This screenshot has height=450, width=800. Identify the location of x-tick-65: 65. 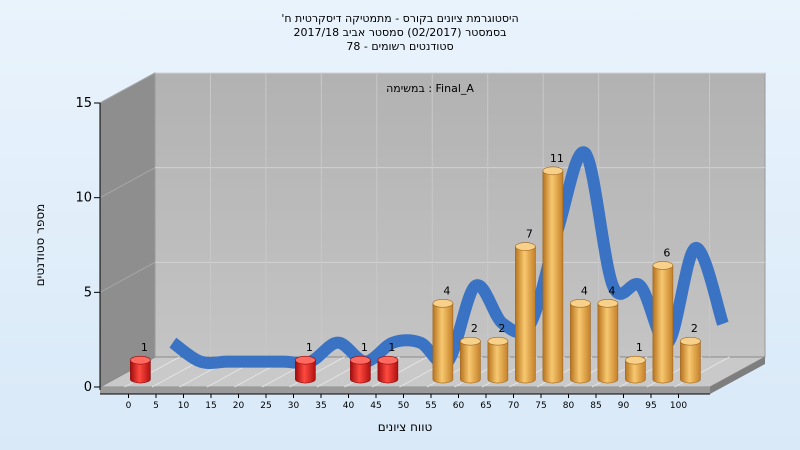
(485, 406).